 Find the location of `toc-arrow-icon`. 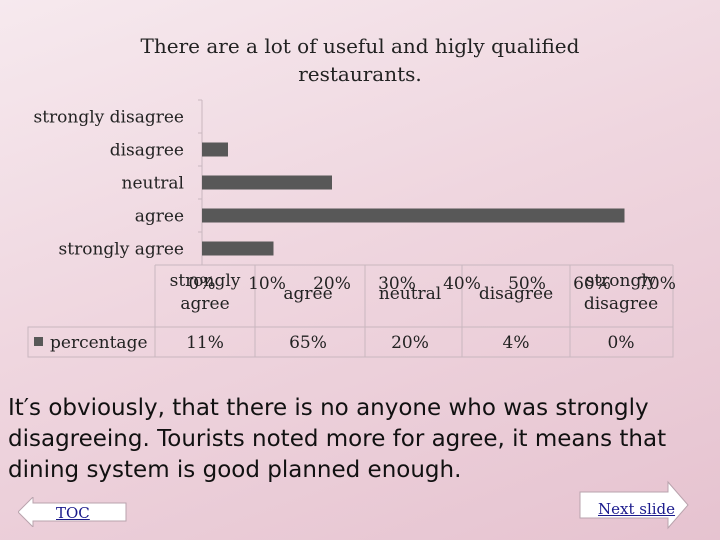

toc-arrow-icon is located at coordinates (72, 512).